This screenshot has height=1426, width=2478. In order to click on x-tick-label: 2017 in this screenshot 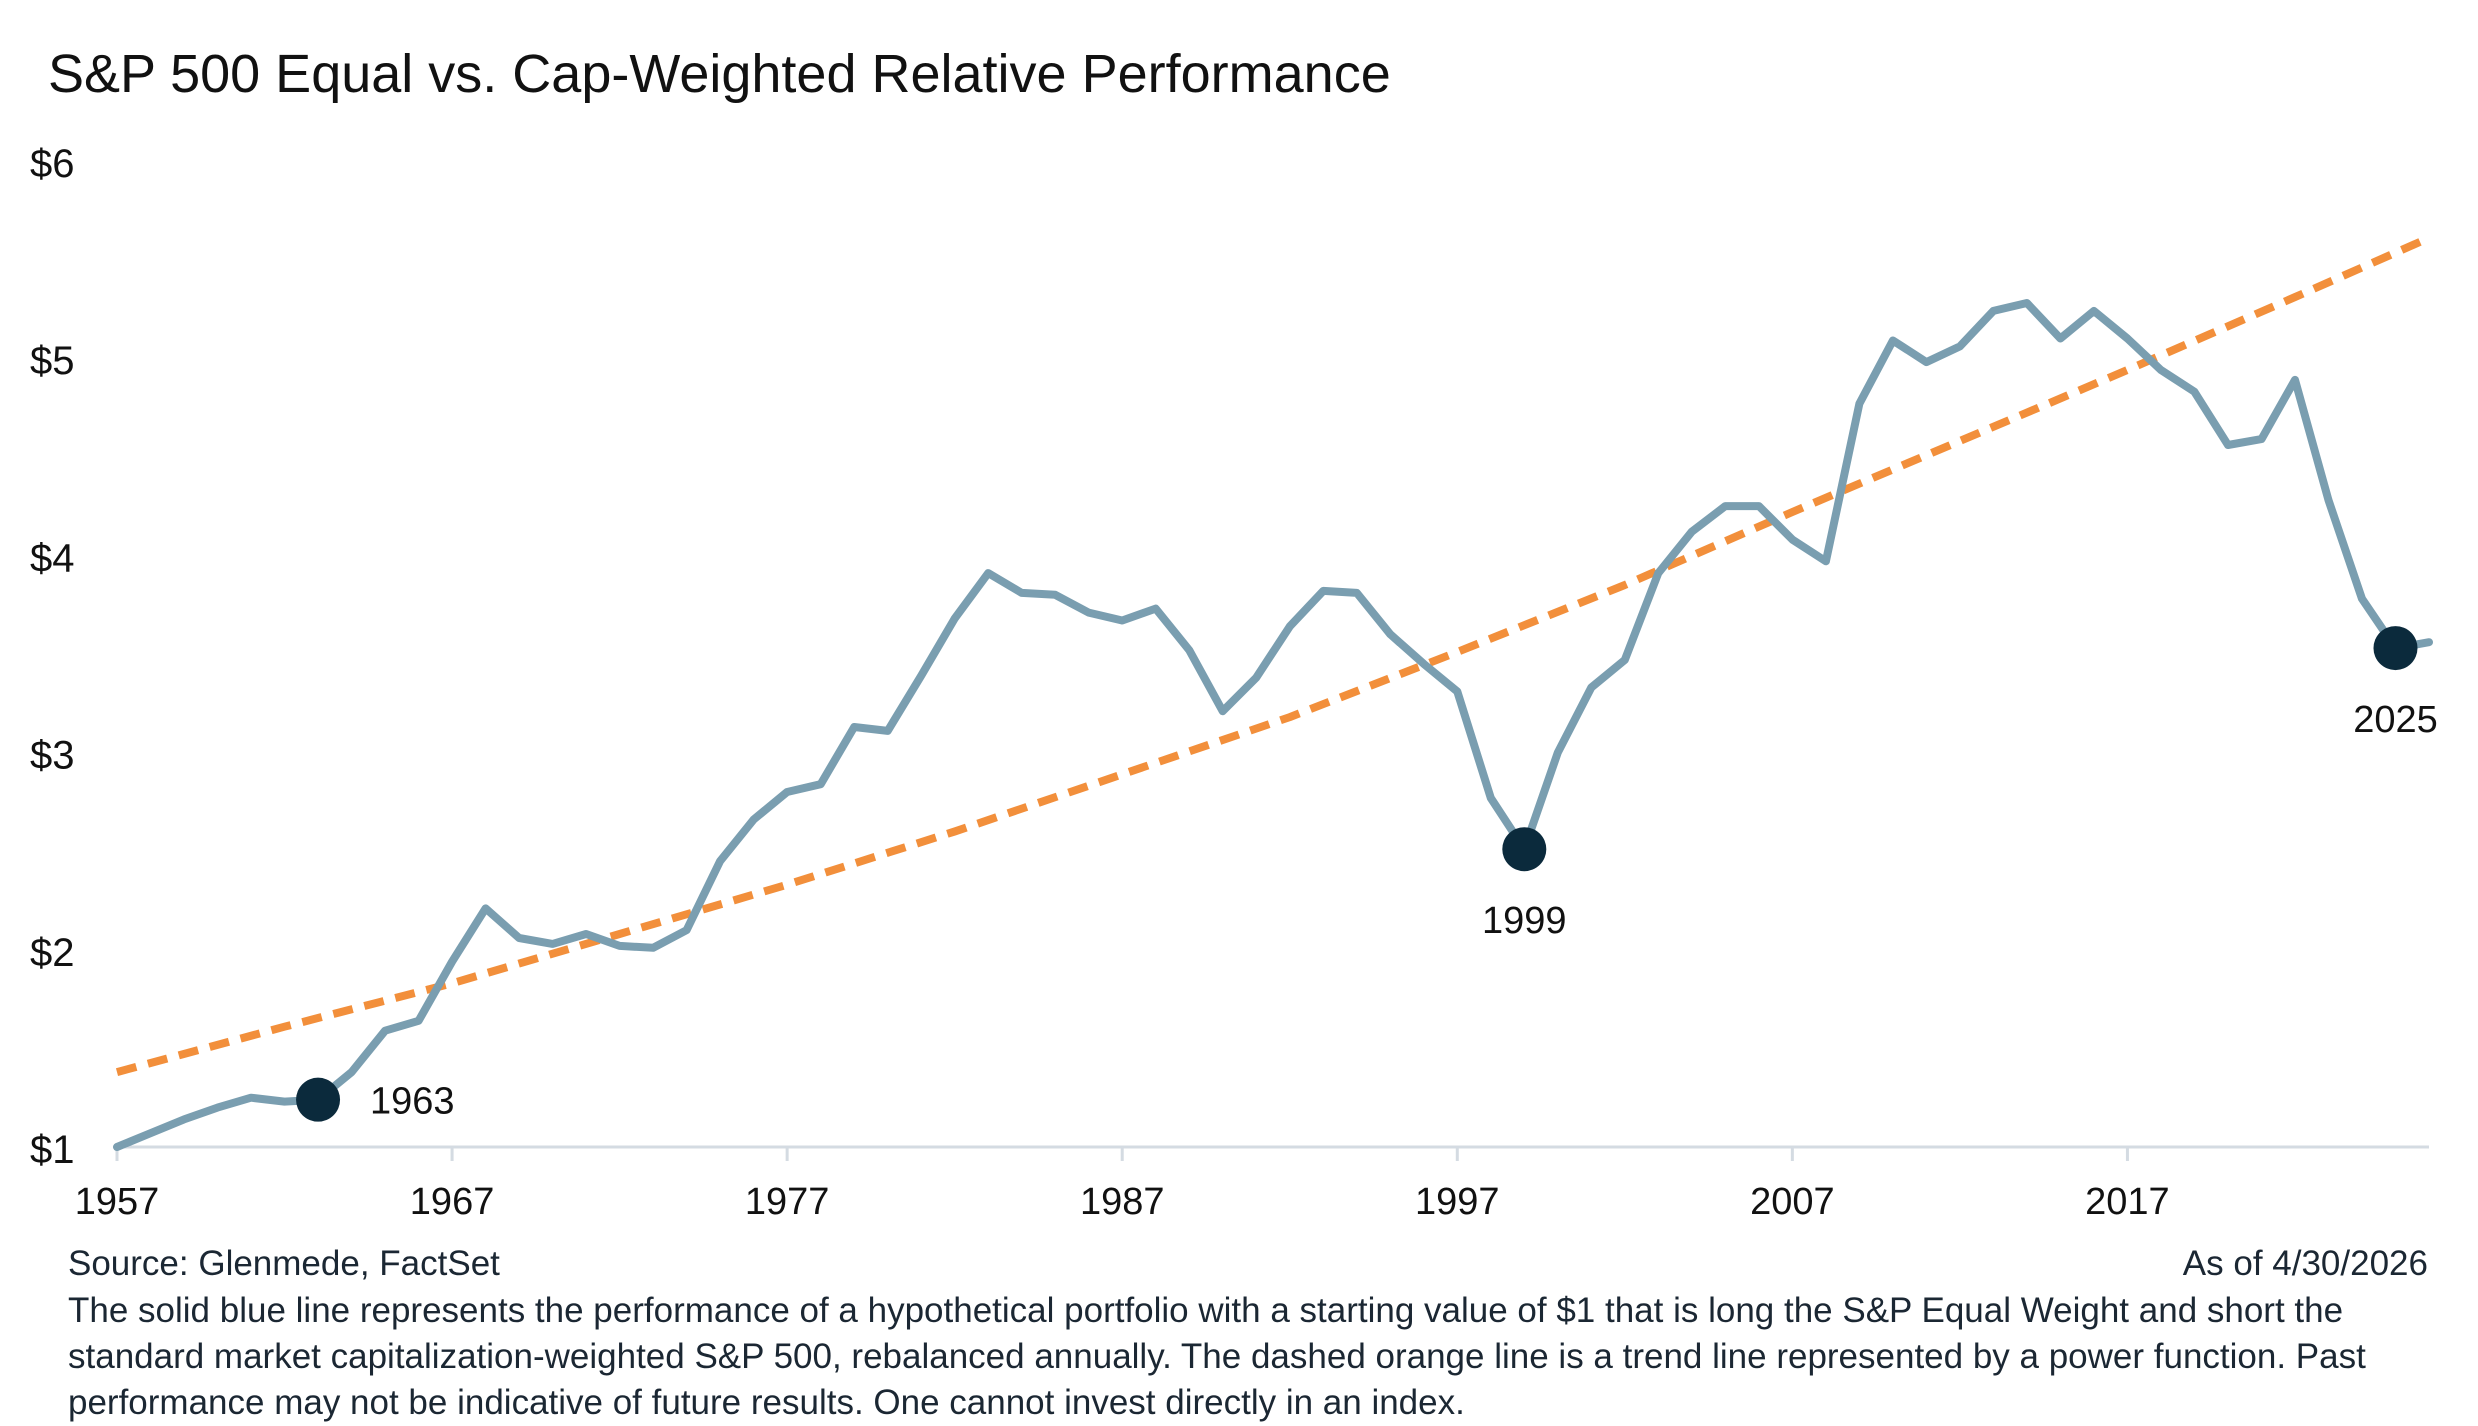, I will do `click(2127, 1202)`.